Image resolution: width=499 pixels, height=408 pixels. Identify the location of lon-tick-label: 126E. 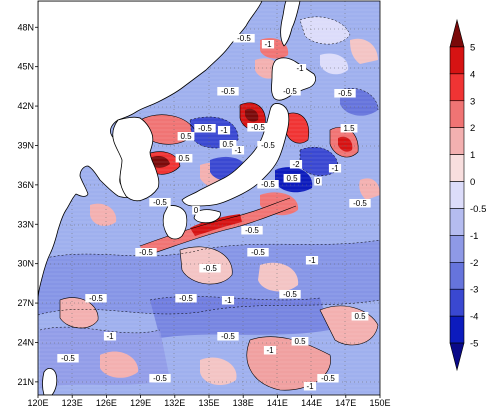
(106, 403).